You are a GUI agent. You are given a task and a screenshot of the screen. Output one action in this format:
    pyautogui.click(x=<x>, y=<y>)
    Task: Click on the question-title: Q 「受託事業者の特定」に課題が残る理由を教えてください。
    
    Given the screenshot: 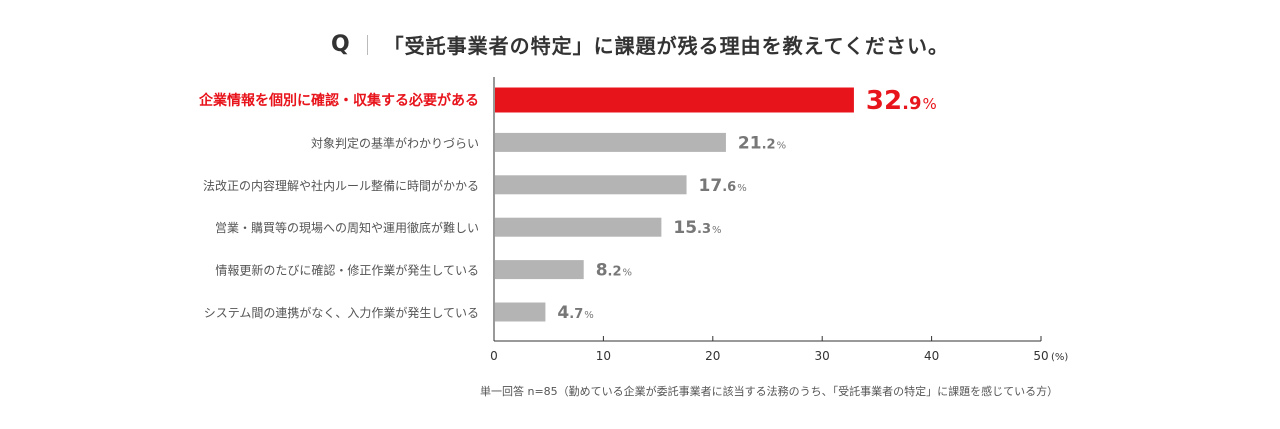 What is the action you would take?
    pyautogui.click(x=640, y=44)
    